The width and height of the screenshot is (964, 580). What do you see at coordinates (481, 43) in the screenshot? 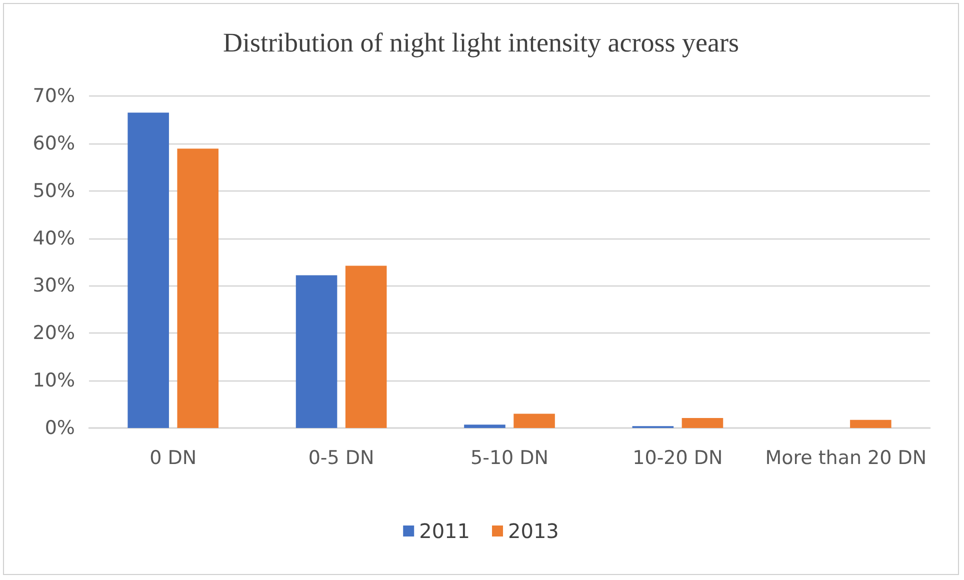
I see `chart-title: Distribution of night light intensity across years` at bounding box center [481, 43].